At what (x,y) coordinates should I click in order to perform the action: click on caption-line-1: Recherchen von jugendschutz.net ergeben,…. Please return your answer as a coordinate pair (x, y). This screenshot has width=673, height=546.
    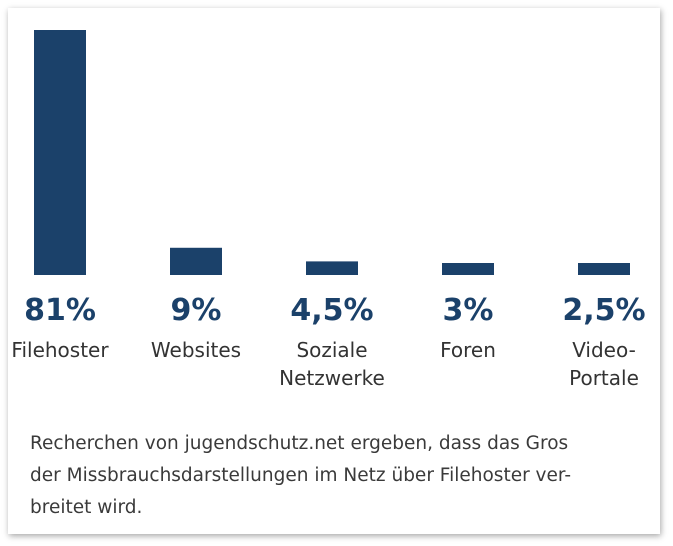
    Looking at the image, I should click on (299, 443).